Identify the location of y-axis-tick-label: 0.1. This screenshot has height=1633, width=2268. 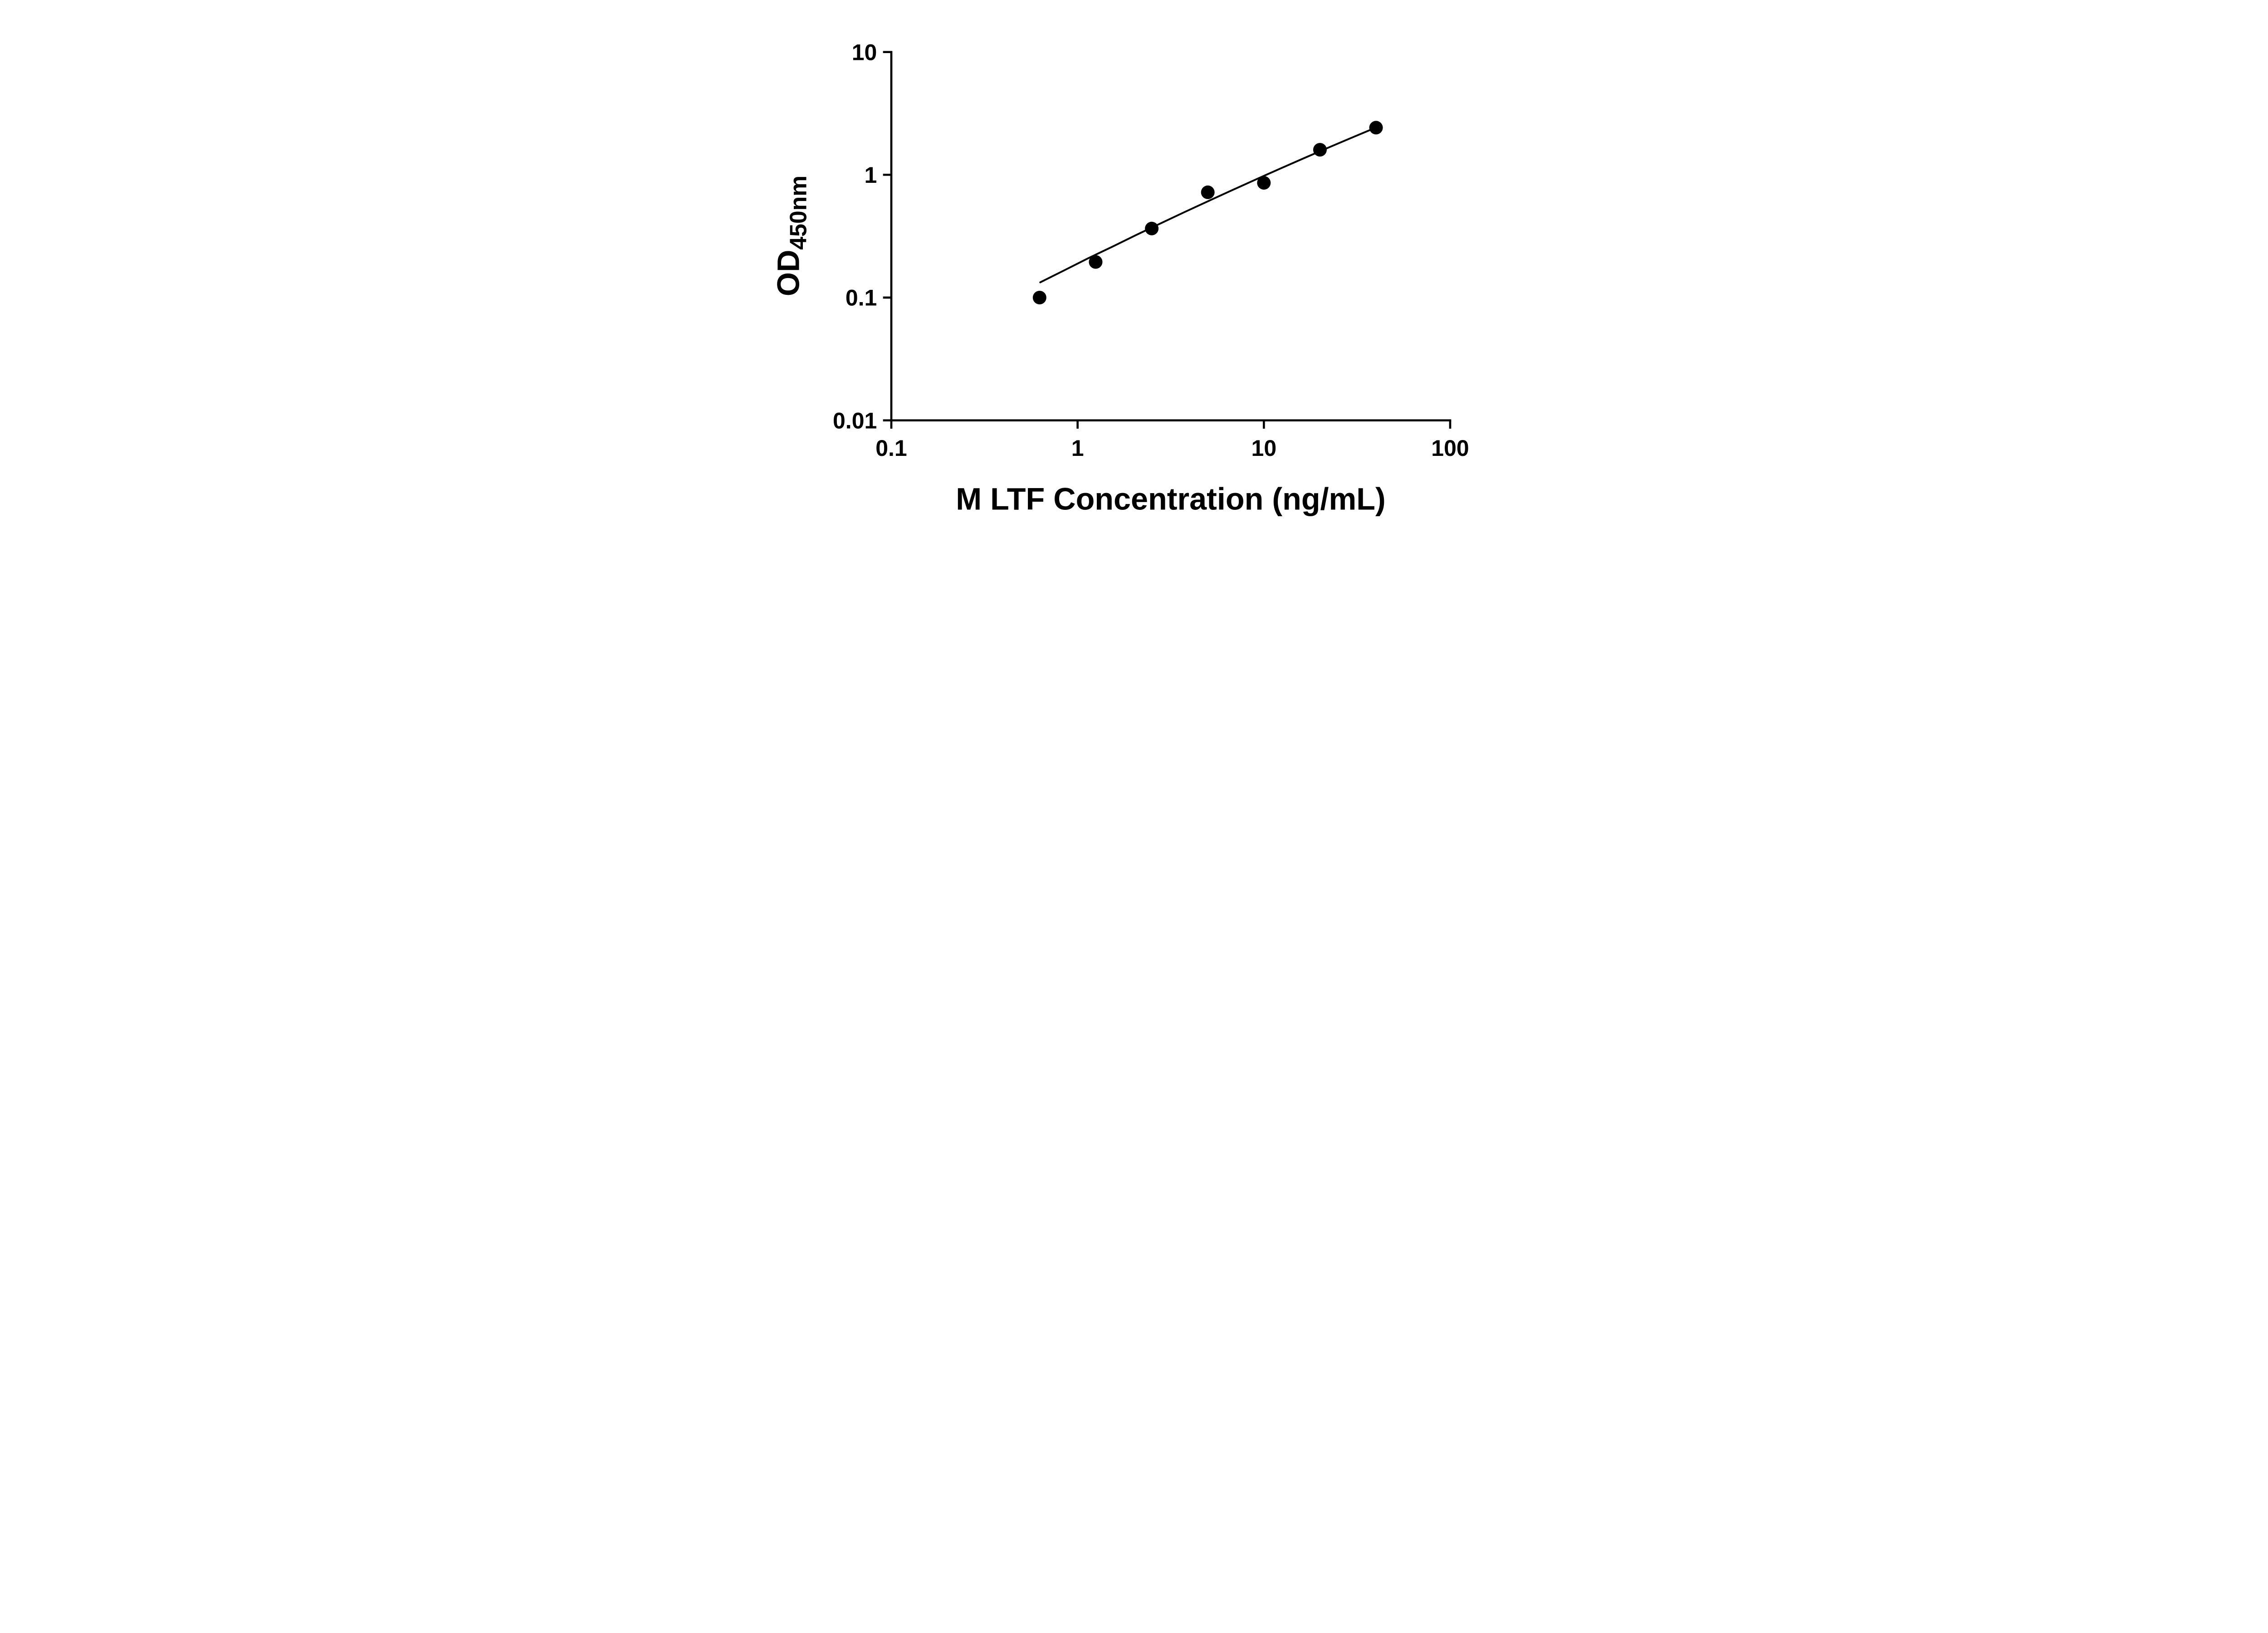
(861, 298).